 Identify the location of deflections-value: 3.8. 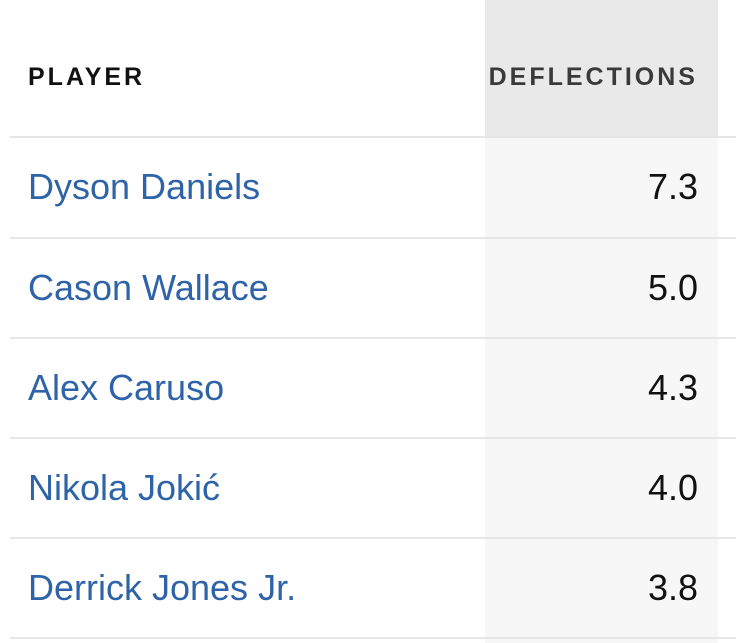
(672, 587).